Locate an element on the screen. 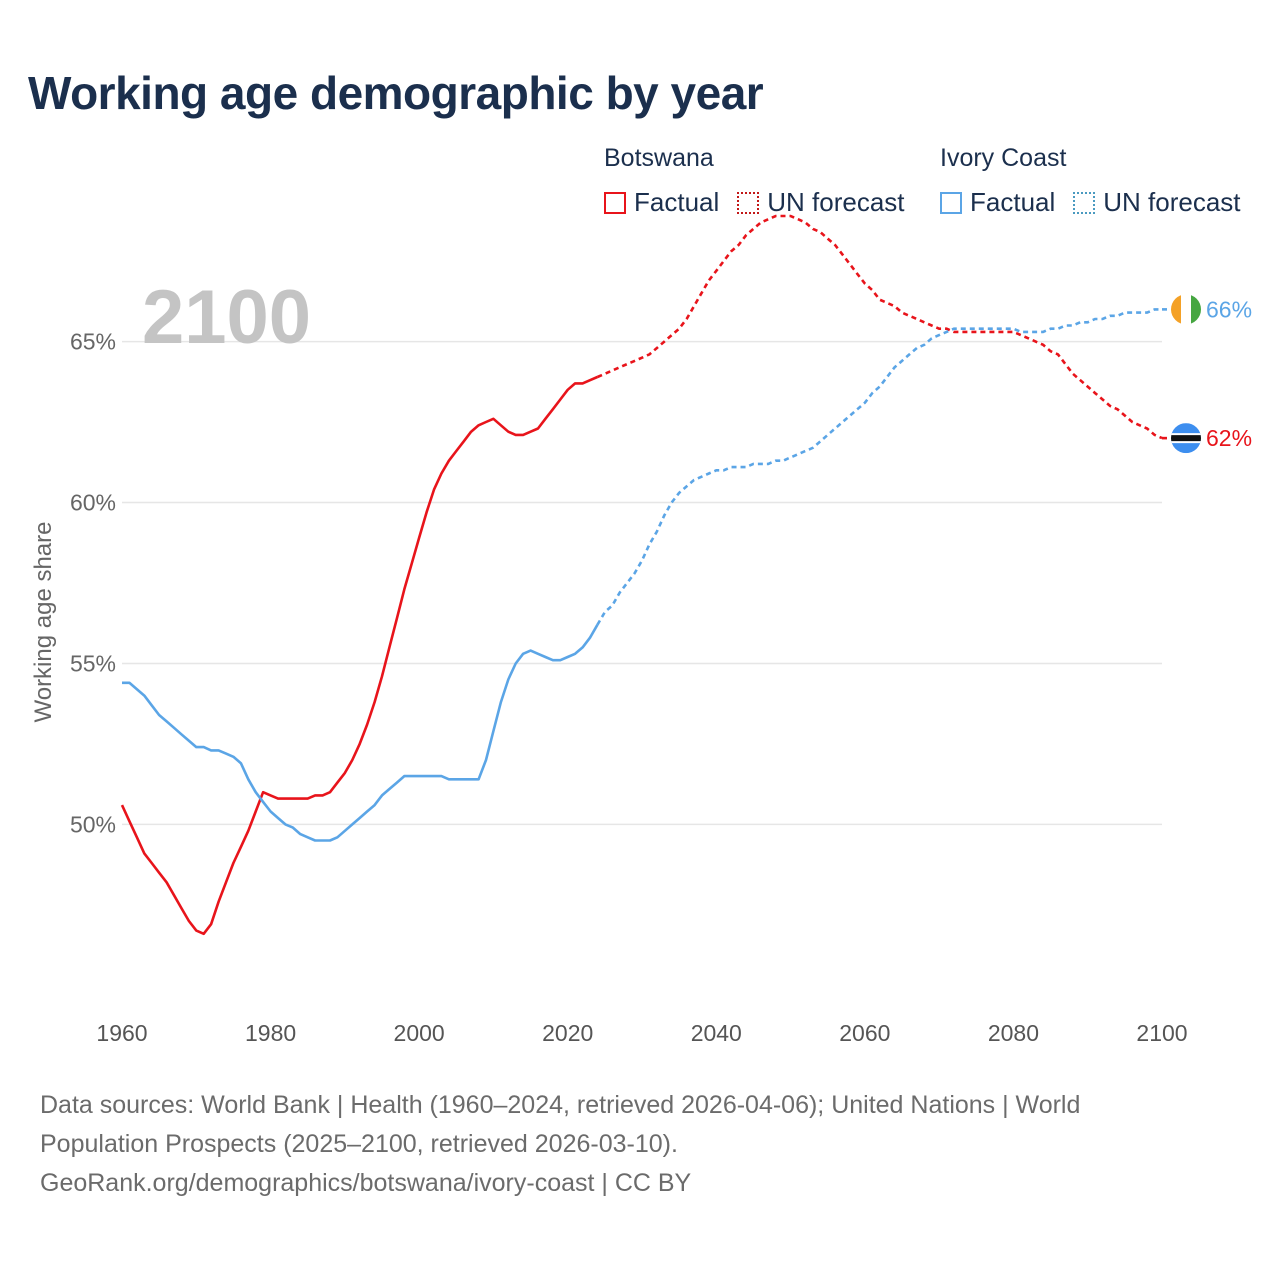 The height and width of the screenshot is (1280, 1280). y-tick-label: 65% is located at coordinates (93, 342).